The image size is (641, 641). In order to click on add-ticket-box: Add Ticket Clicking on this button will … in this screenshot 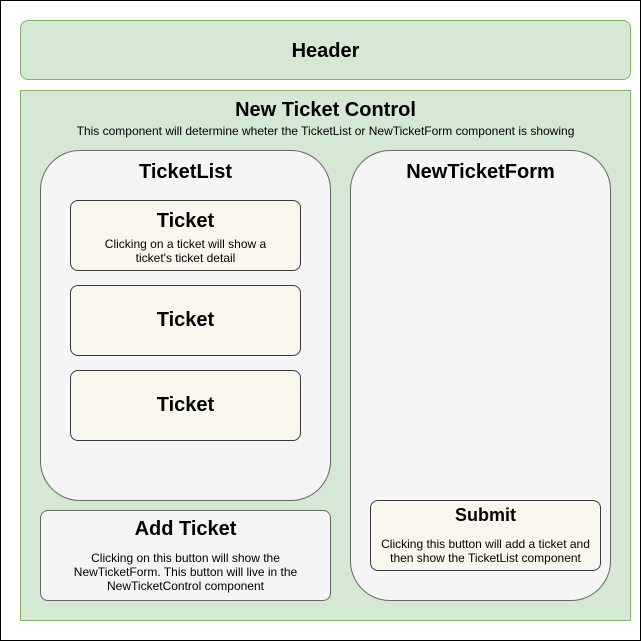, I will do `click(185, 555)`.